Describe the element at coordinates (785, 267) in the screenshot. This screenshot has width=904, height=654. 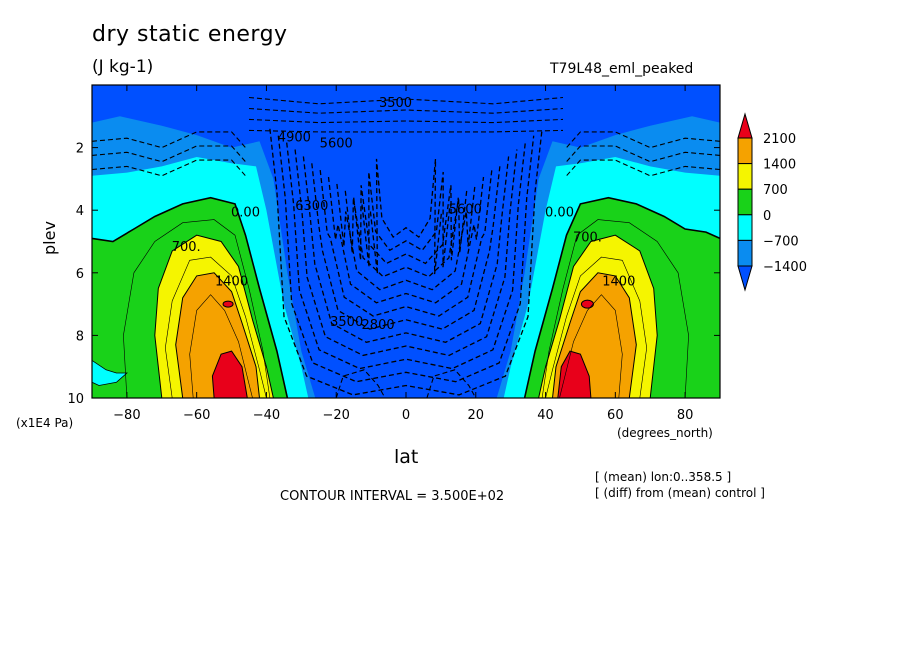
I see `colorbar-label: −1400` at that location.